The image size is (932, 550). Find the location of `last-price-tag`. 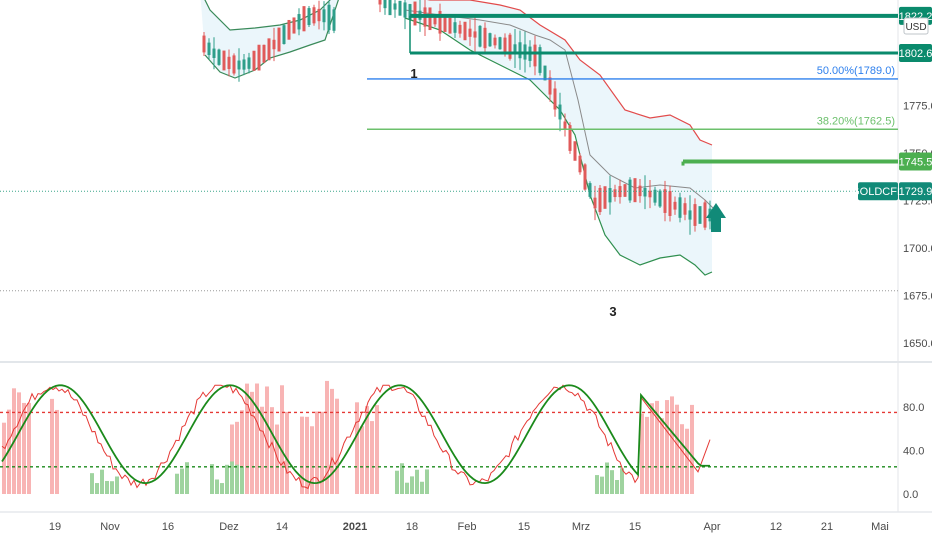

last-price-tag is located at coordinates (915, 191).